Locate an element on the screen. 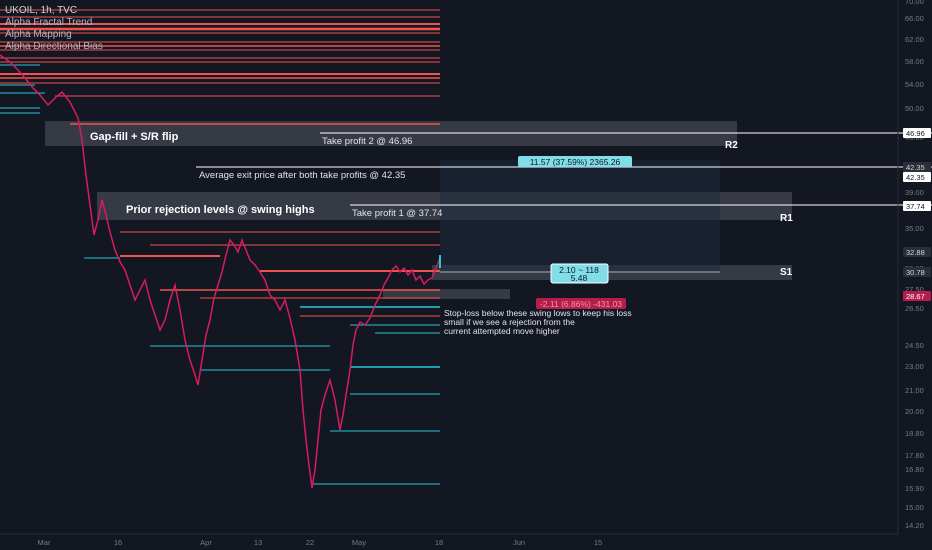  time-tick-label: May is located at coordinates (359, 542).